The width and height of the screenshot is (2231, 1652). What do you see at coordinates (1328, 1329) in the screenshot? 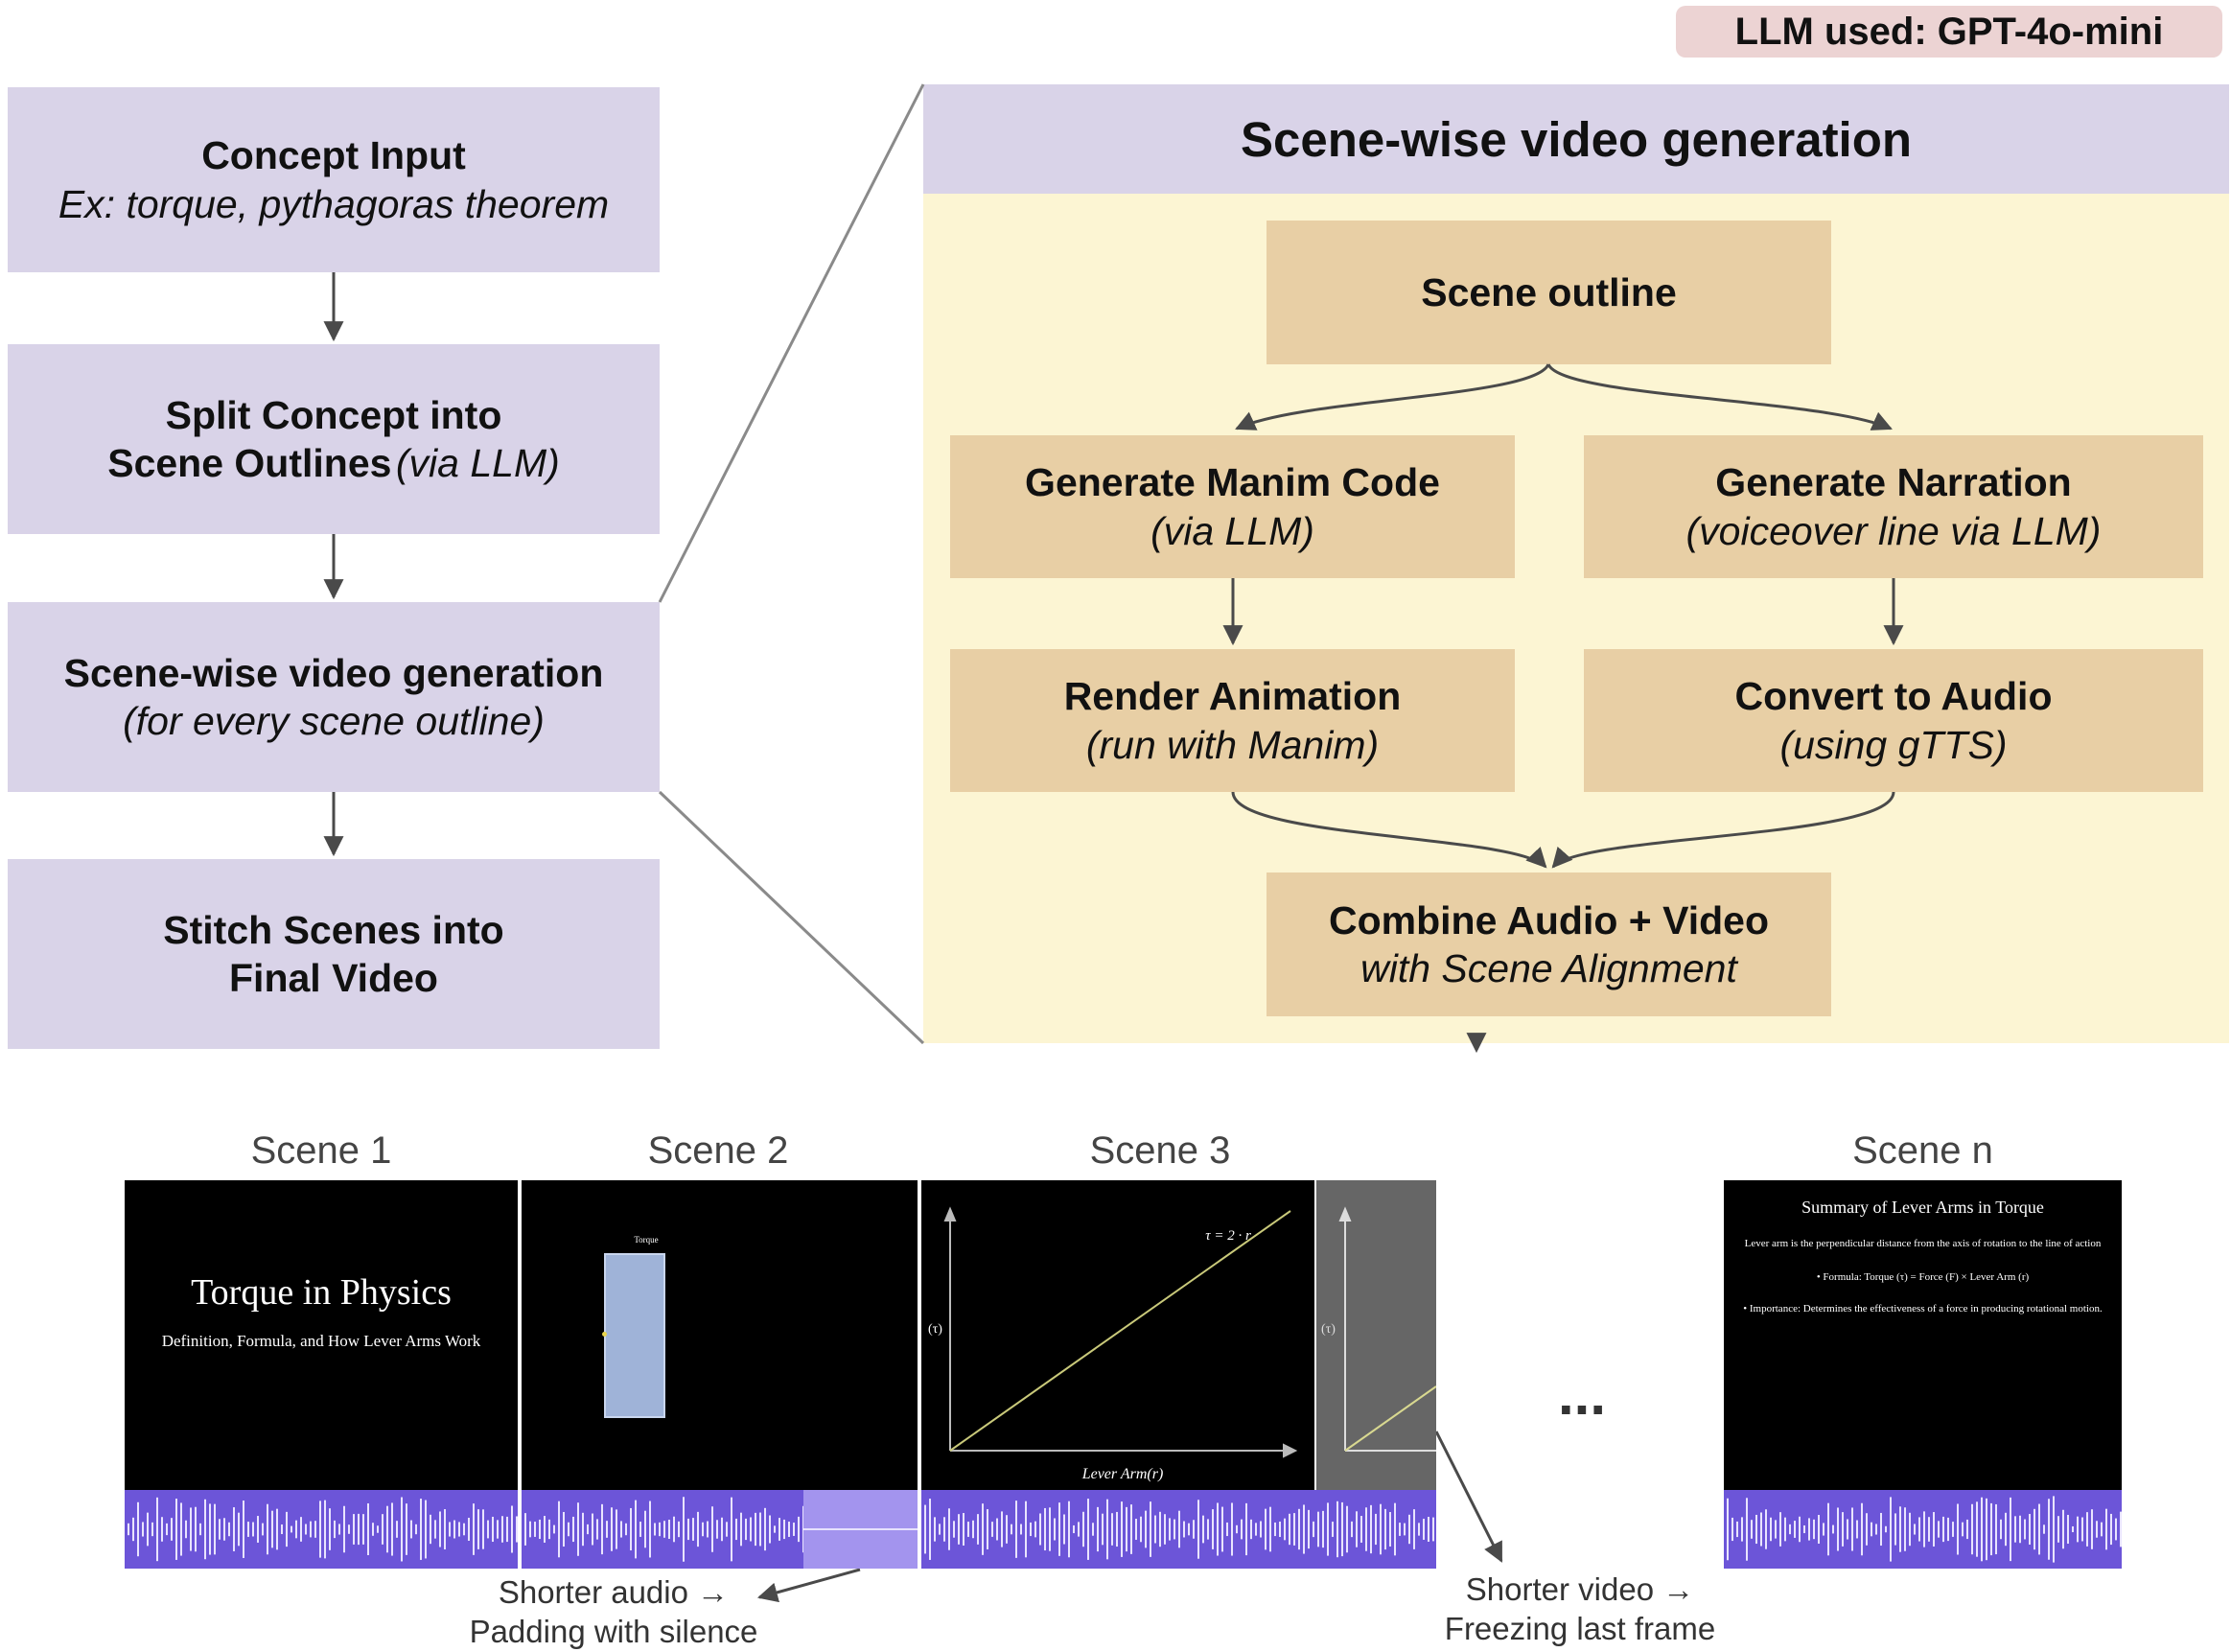
I see `frozen-ylabel: (τ)` at bounding box center [1328, 1329].